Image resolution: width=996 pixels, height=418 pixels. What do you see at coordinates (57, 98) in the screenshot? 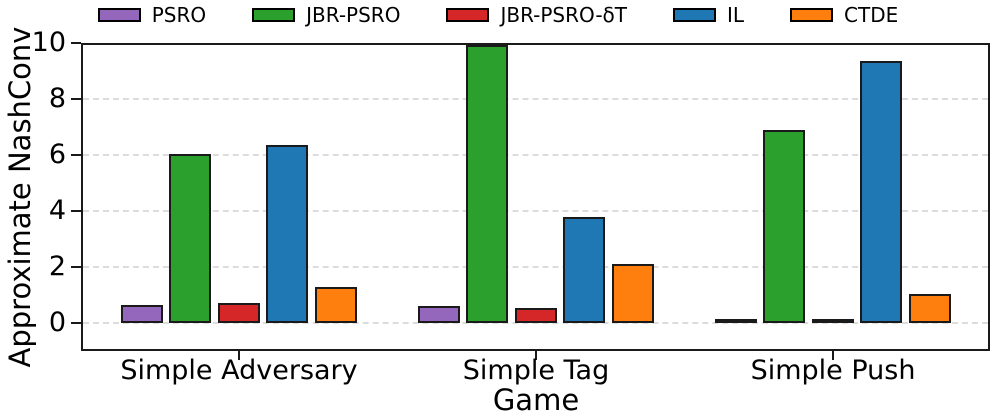
I see `y-tick-label: 8` at bounding box center [57, 98].